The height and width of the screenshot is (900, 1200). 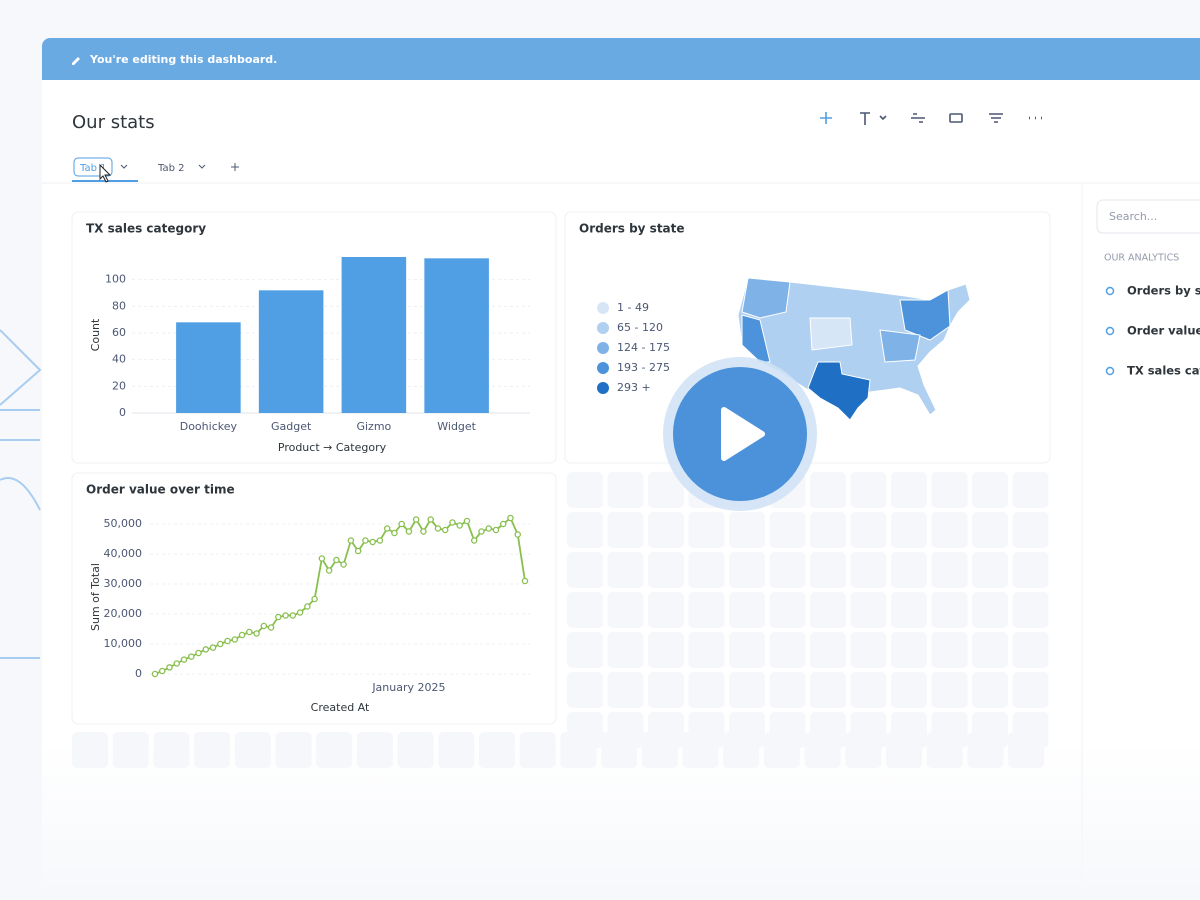 What do you see at coordinates (996, 118) in the screenshot?
I see `filter-button` at bounding box center [996, 118].